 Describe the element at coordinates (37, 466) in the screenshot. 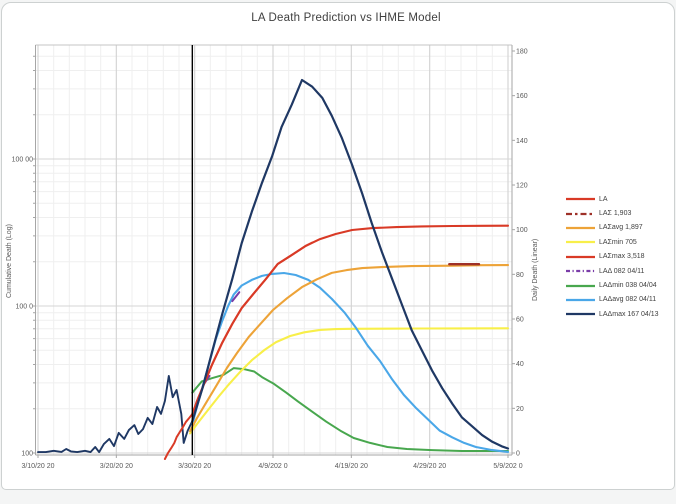

I see `x-tick-label: 3/10/20 20` at that location.